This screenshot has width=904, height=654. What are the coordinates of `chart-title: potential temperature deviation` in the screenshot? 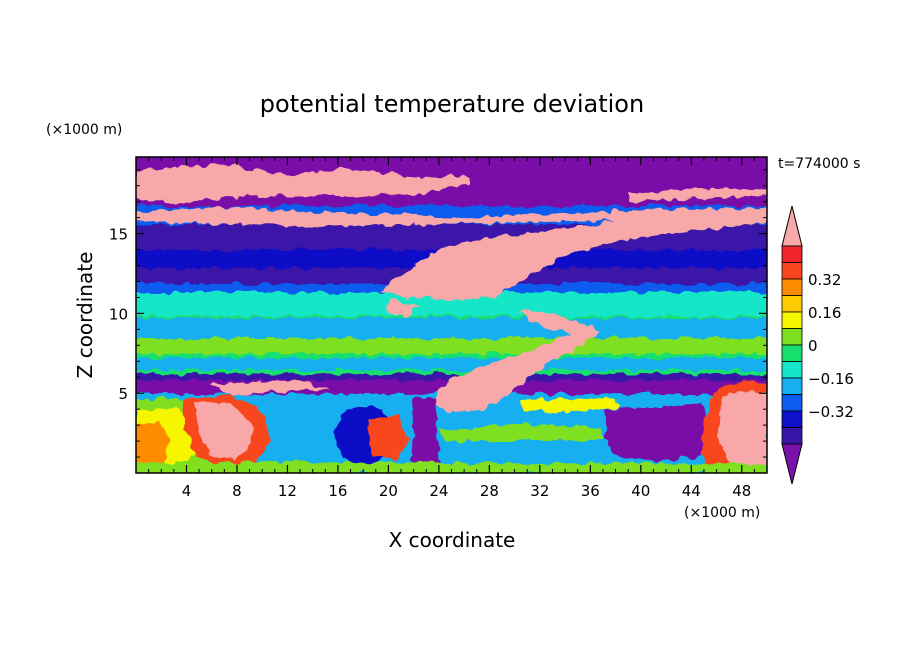 It's located at (452, 104).